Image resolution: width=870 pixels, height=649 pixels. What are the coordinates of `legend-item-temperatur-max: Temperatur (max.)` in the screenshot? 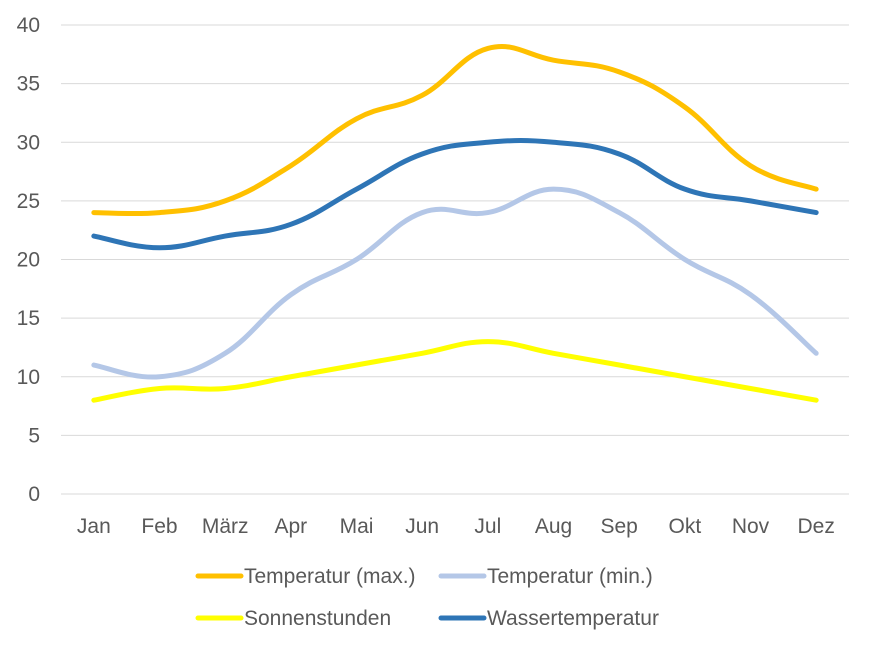 It's located at (305, 576).